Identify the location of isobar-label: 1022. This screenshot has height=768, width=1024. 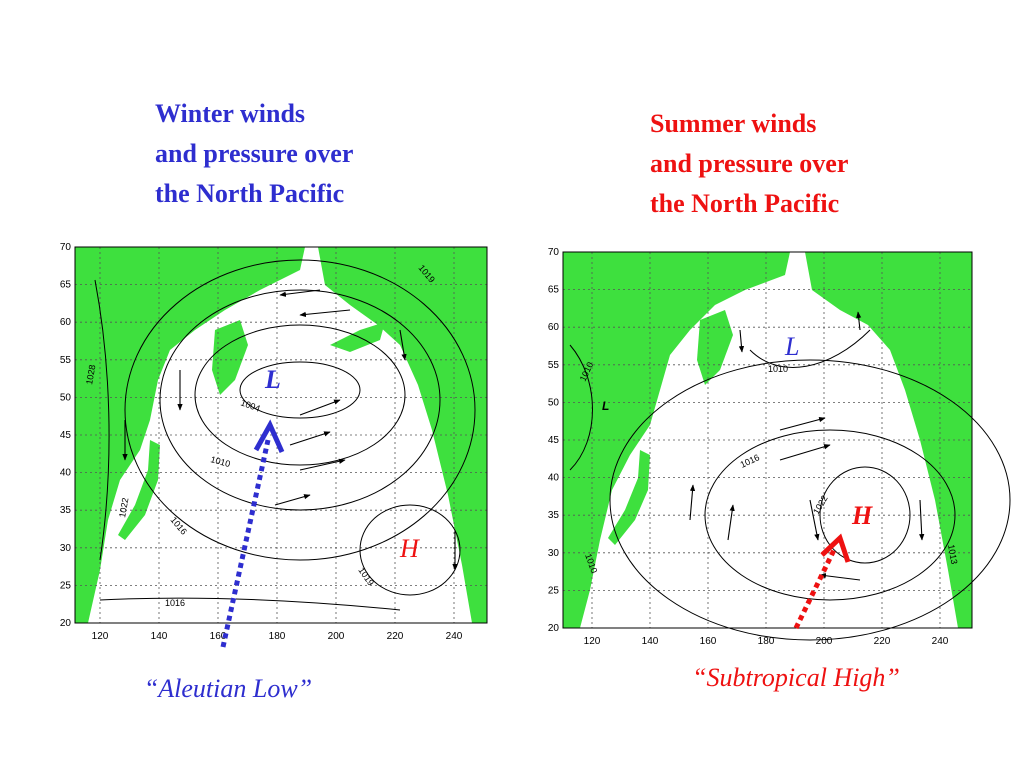
(123, 507).